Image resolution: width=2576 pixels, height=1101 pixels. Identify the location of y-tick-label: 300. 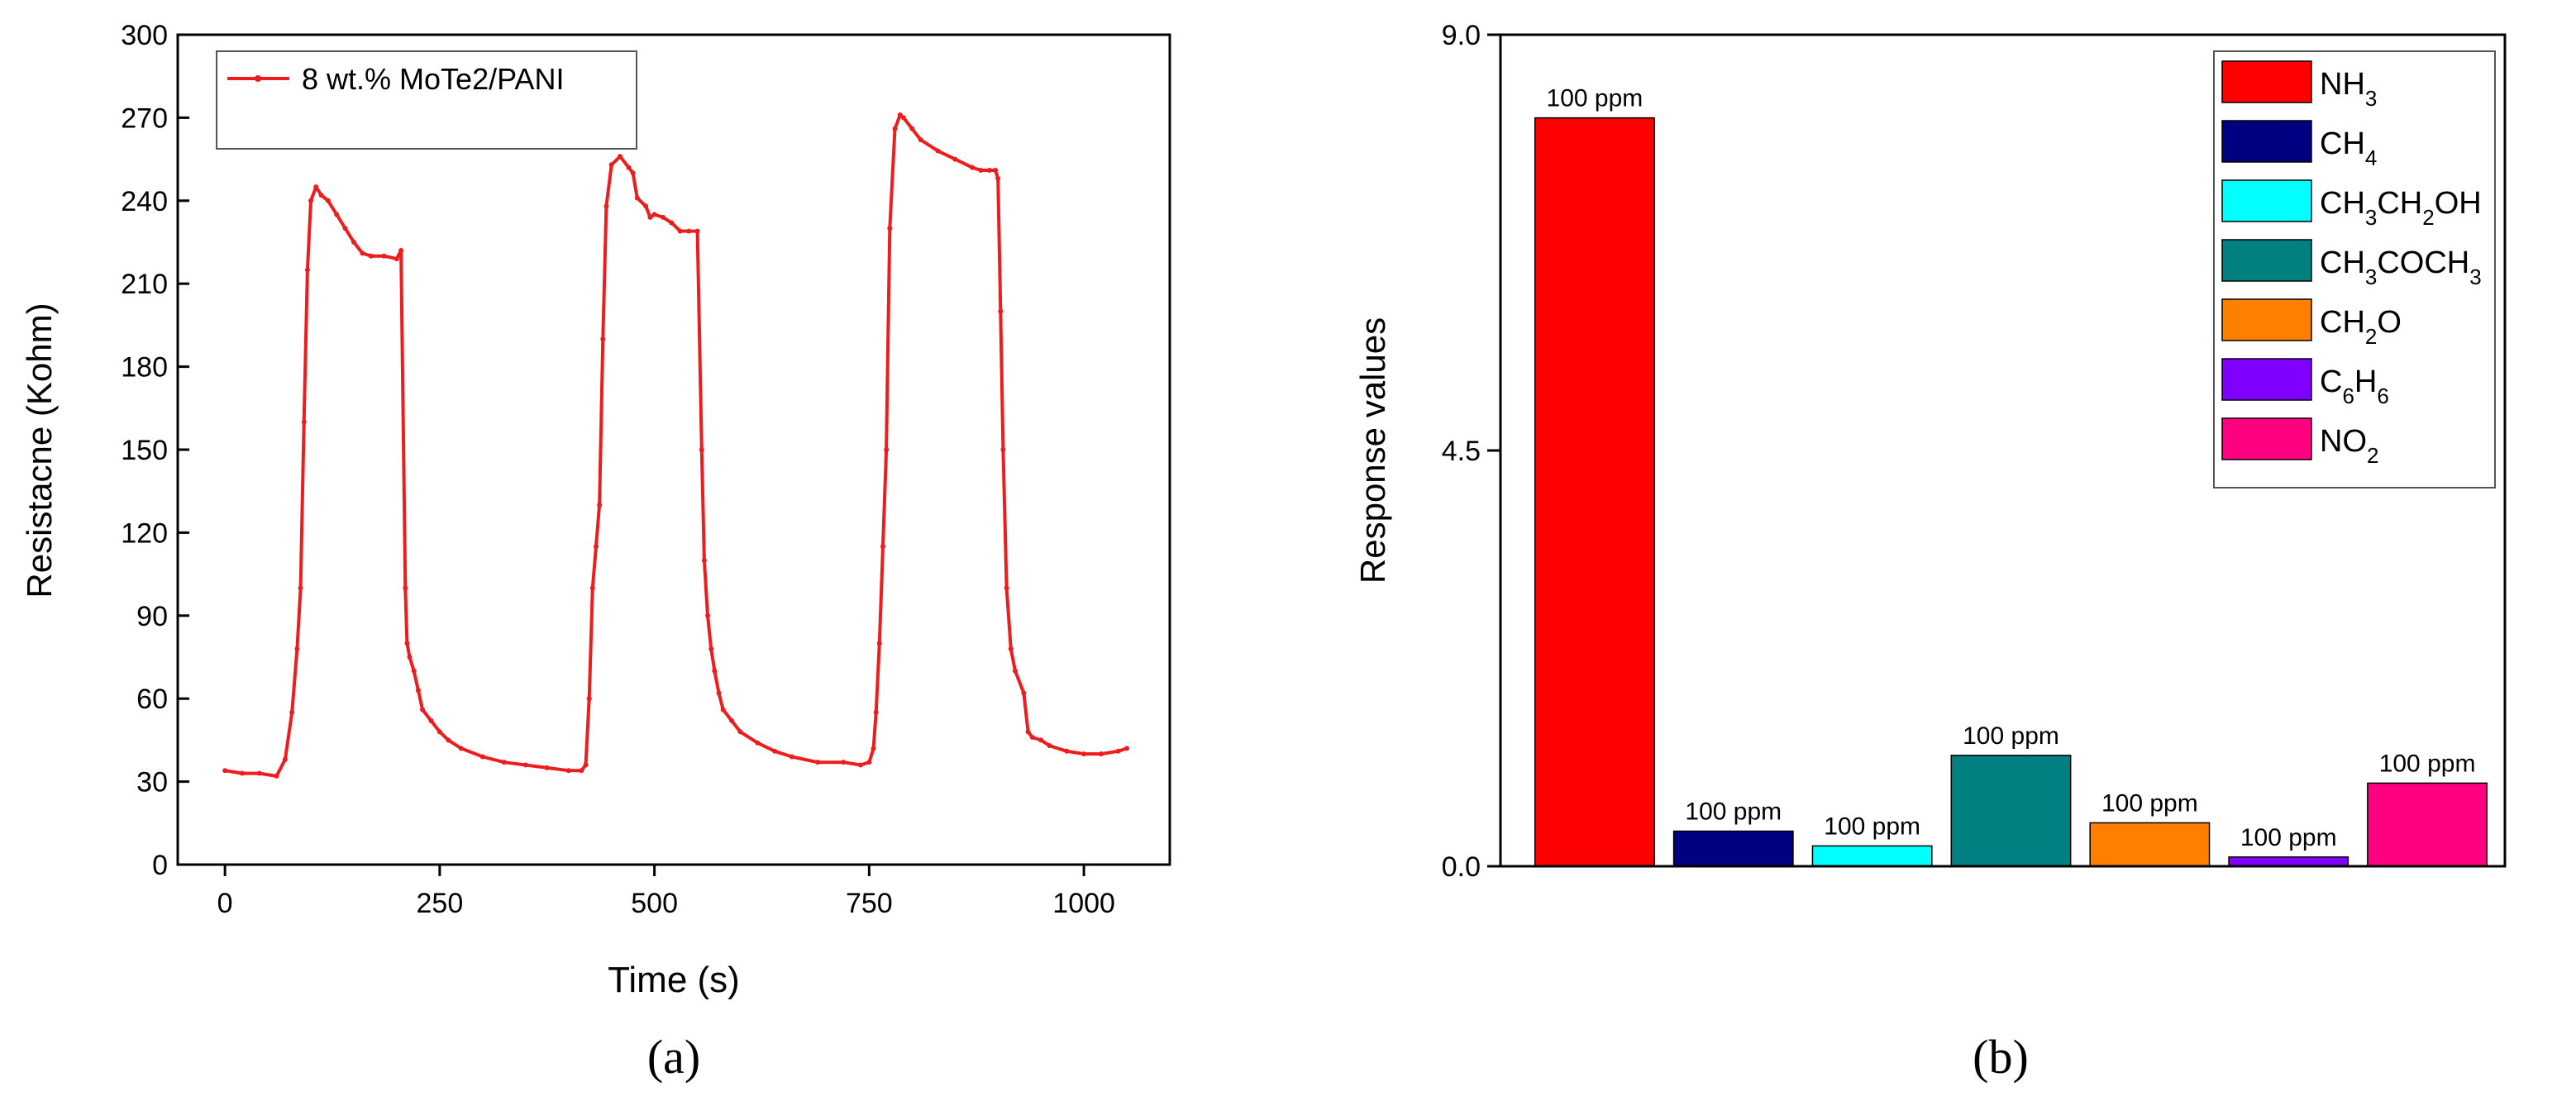
(144, 35).